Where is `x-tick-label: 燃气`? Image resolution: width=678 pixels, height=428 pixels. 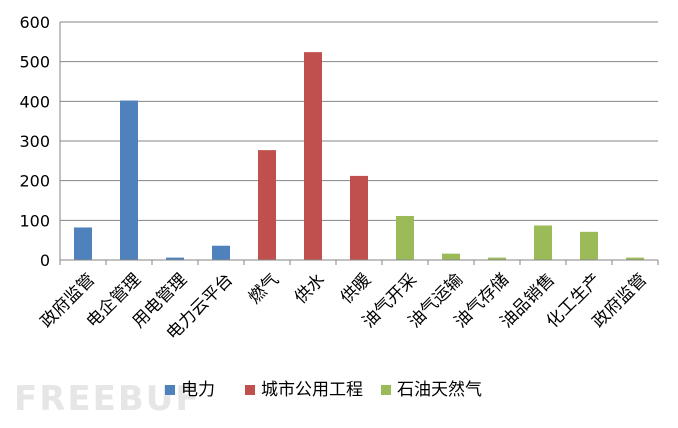
x-tick-label: 燃气 is located at coordinates (264, 289).